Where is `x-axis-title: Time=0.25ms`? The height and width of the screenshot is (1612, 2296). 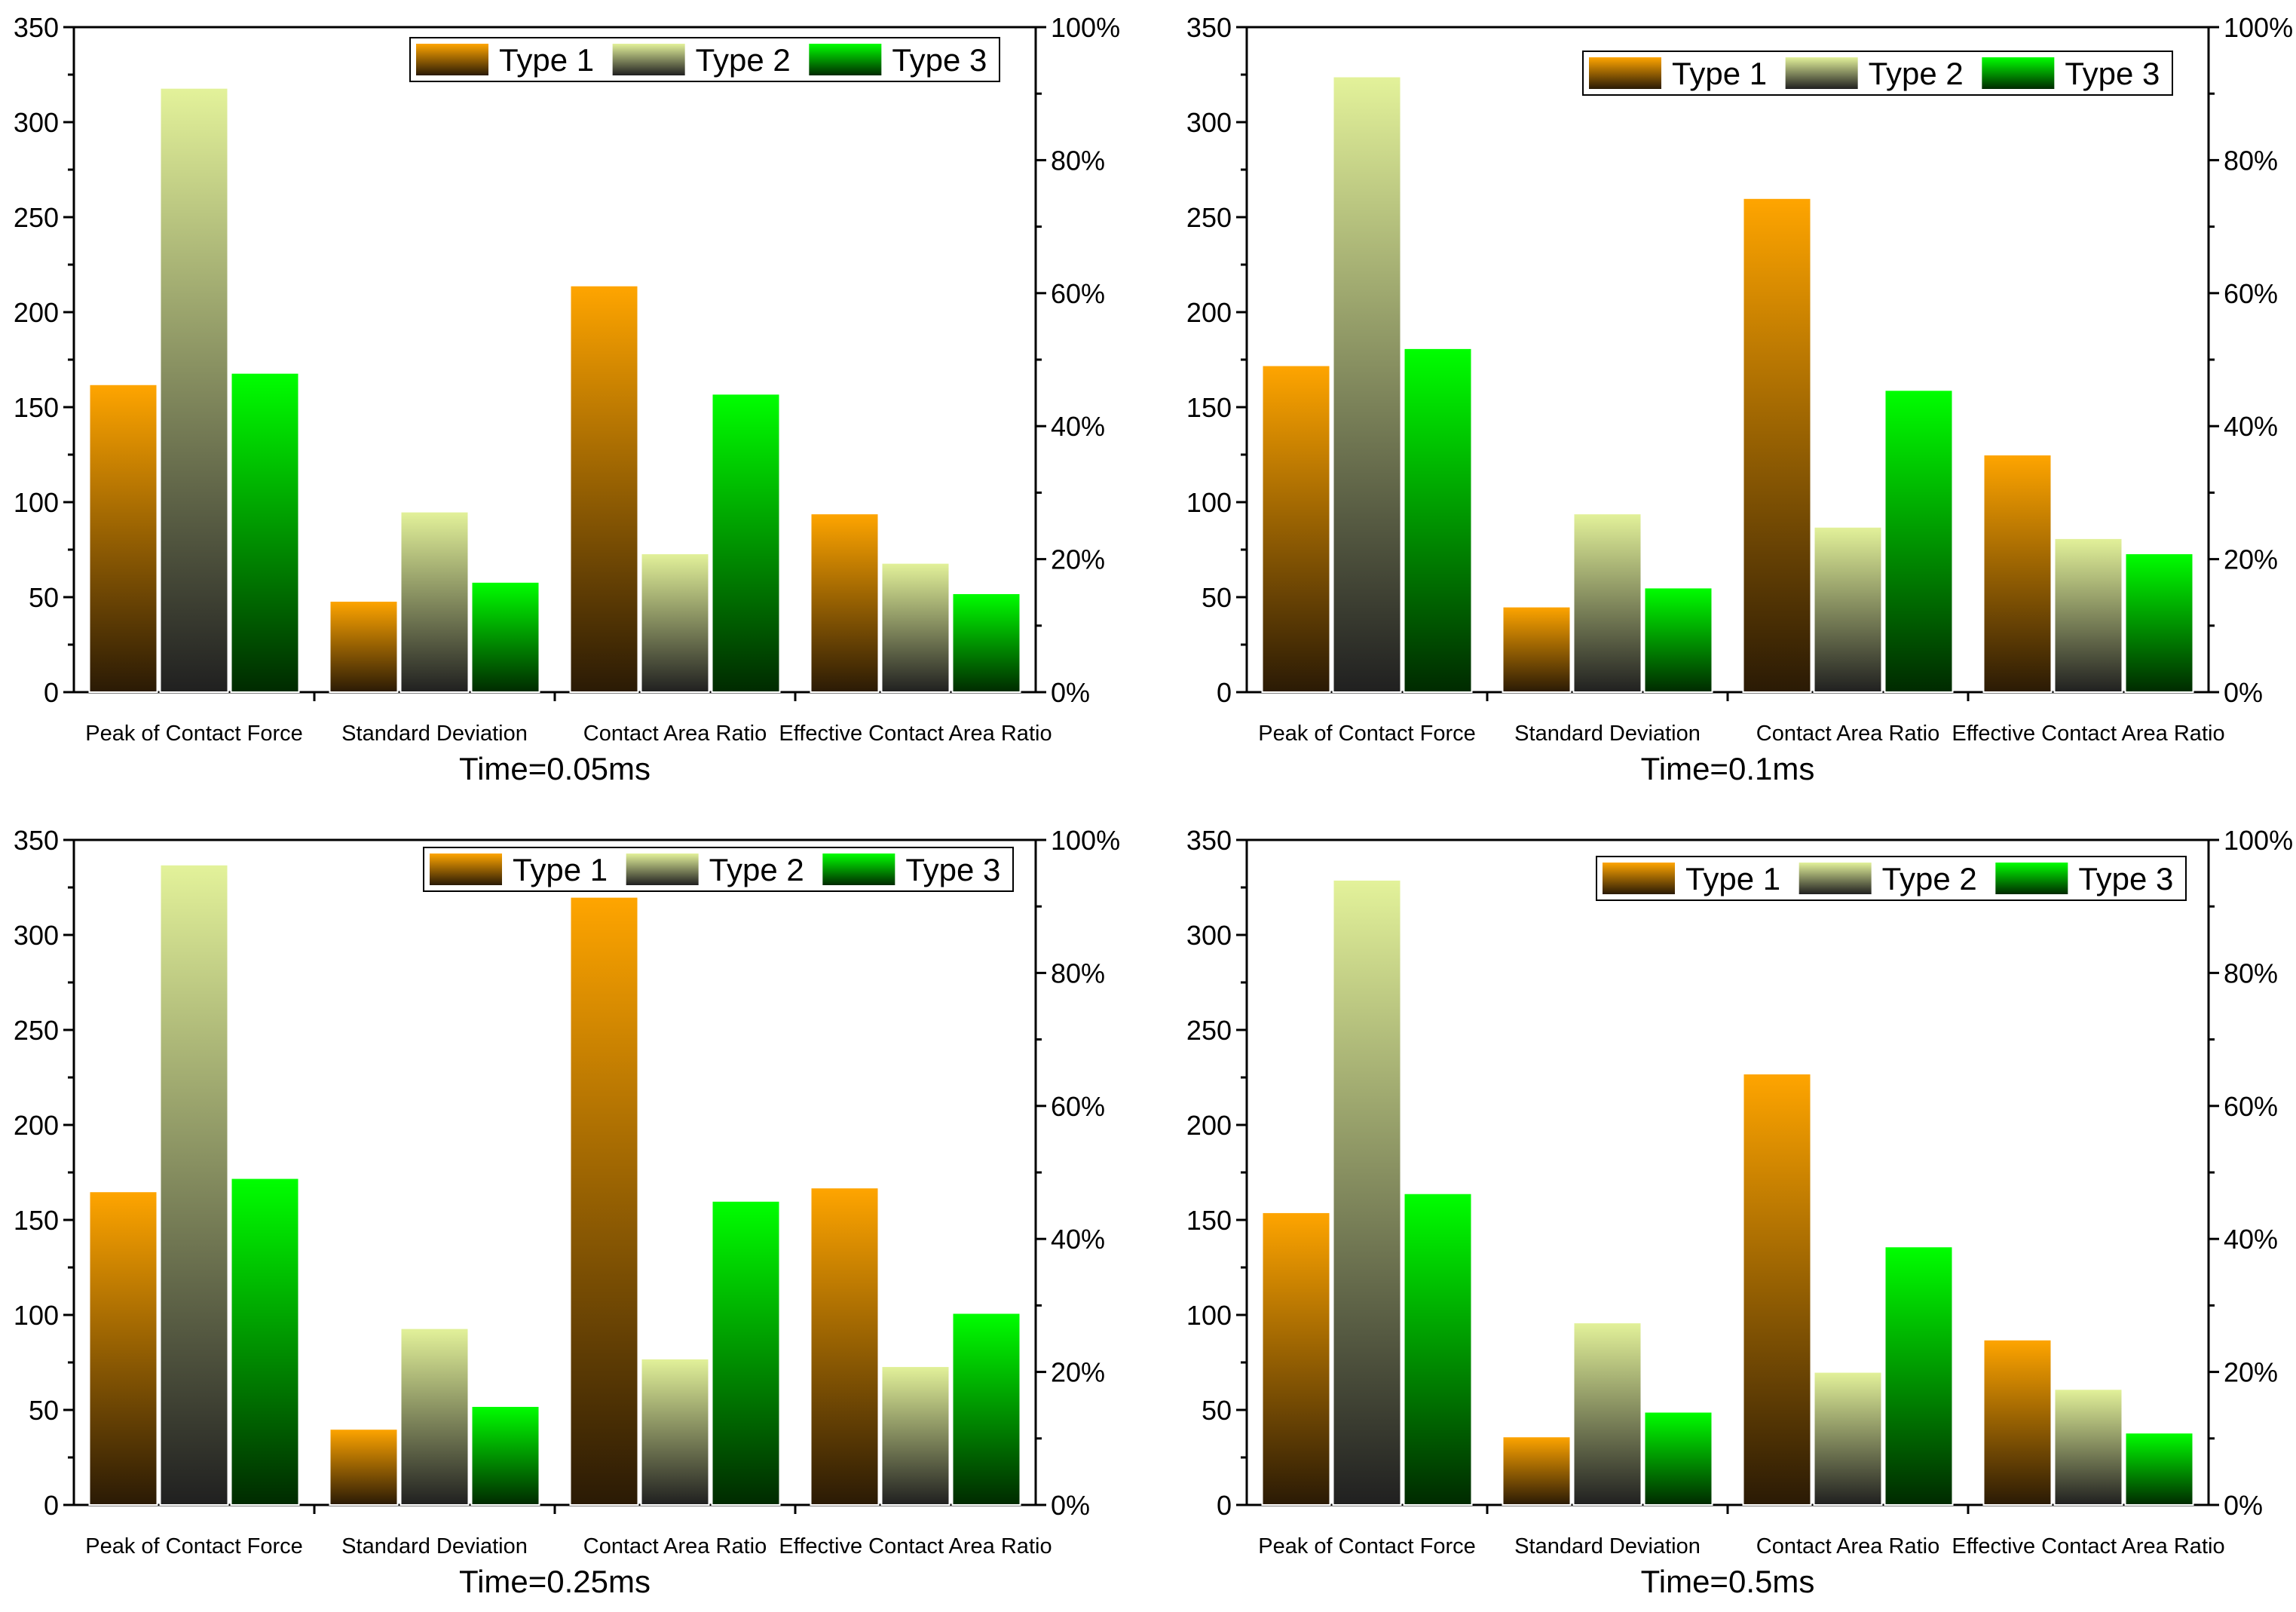 x-axis-title: Time=0.25ms is located at coordinates (555, 1581).